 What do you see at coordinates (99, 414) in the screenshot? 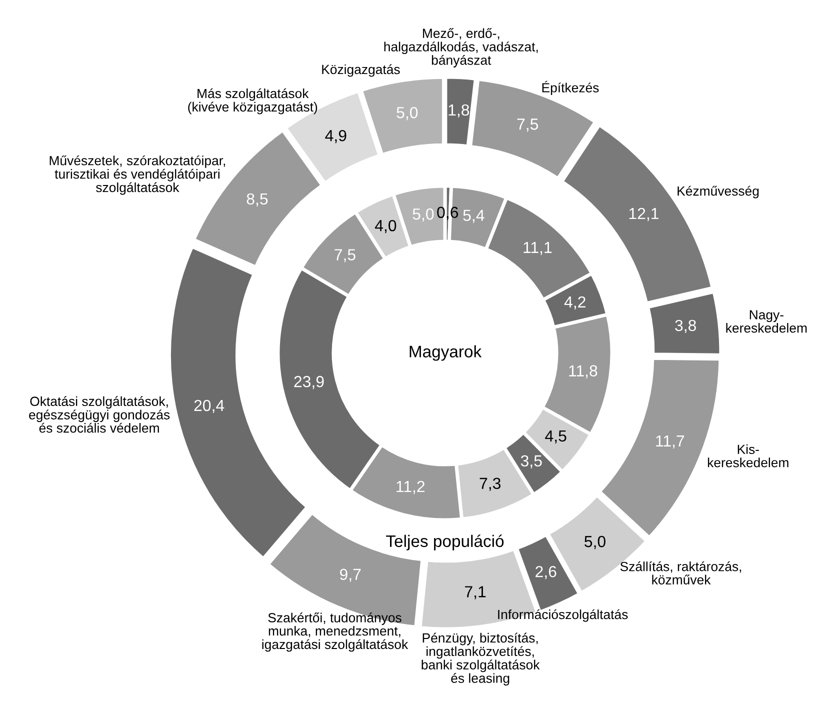
I see `slice-label: Oktatási szolgáltatások, egészségügyi gondozás és szociális védelem` at bounding box center [99, 414].